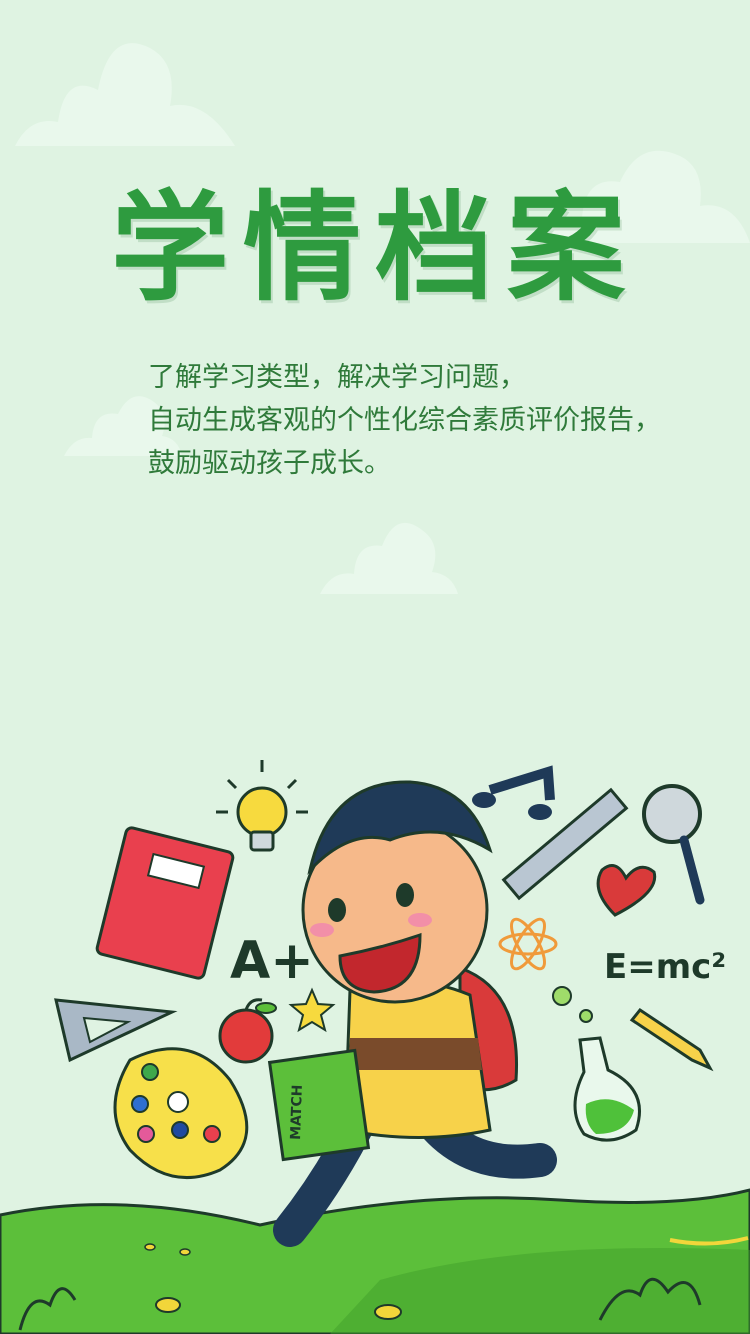  What do you see at coordinates (513, 792) in the screenshot?
I see `music-note-icon` at bounding box center [513, 792].